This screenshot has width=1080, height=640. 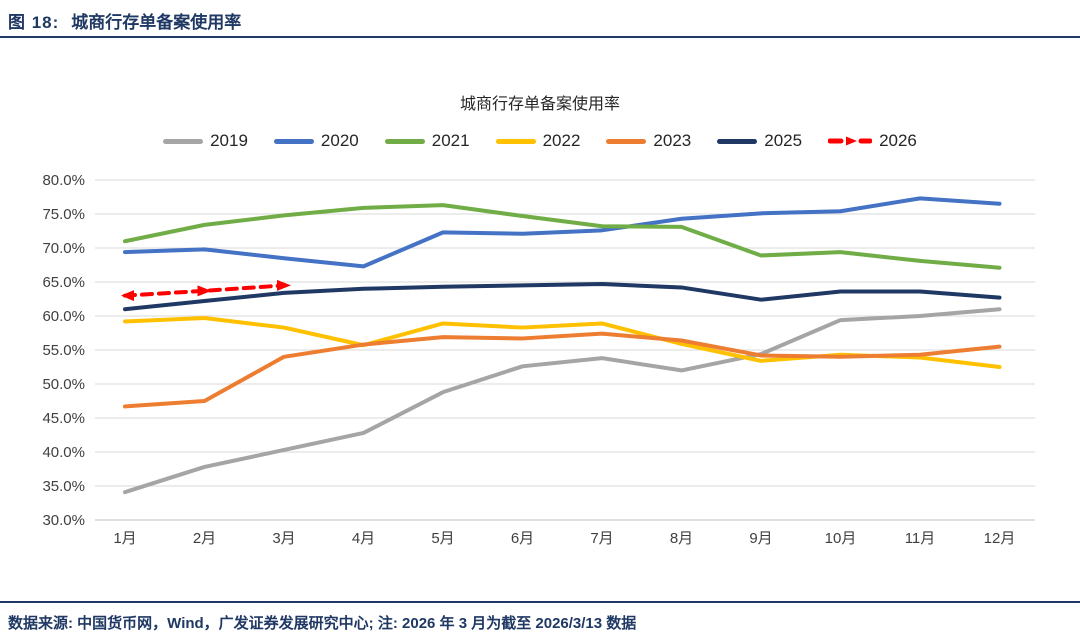 I want to click on legend-label: 2026, so click(x=898, y=140).